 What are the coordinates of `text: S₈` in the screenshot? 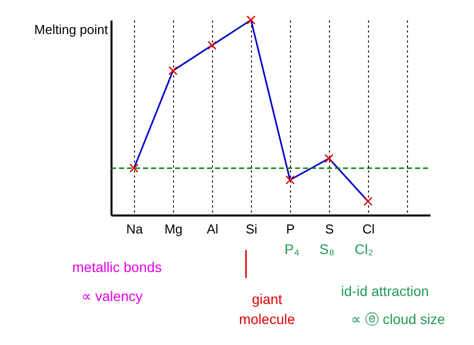 It's located at (327, 249).